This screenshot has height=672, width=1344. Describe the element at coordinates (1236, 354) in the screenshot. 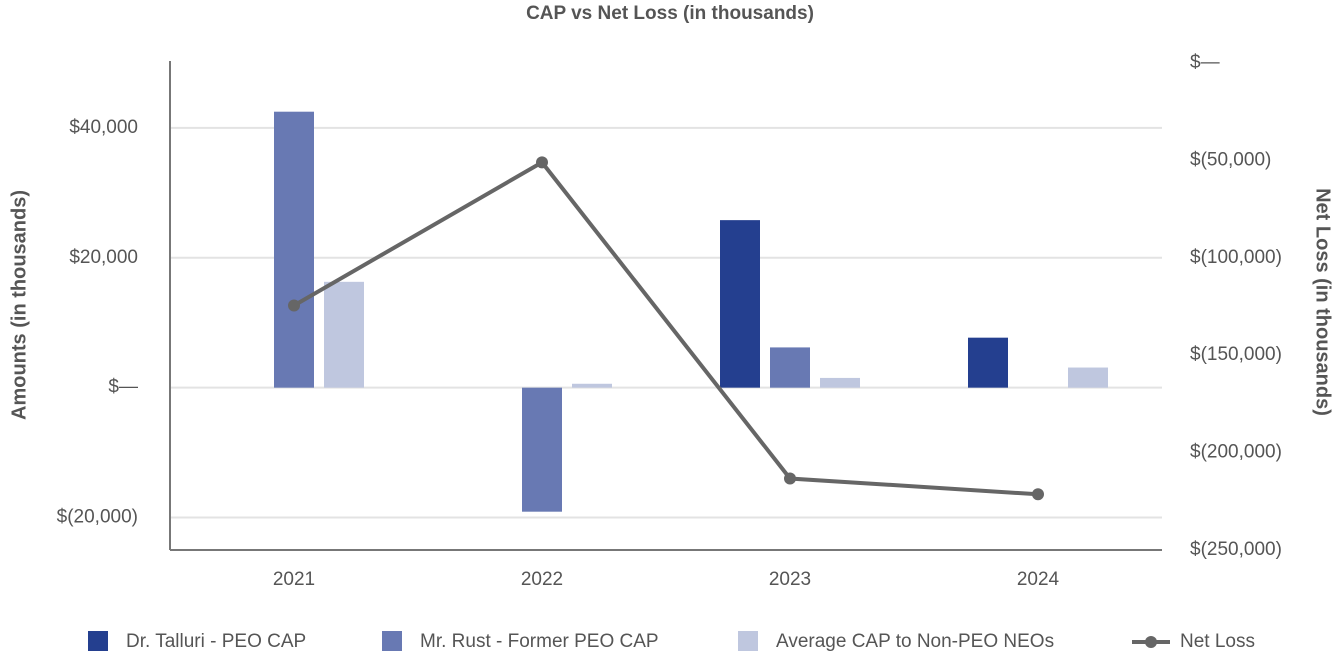

I see `y2-tick-label: $(150,000)` at that location.